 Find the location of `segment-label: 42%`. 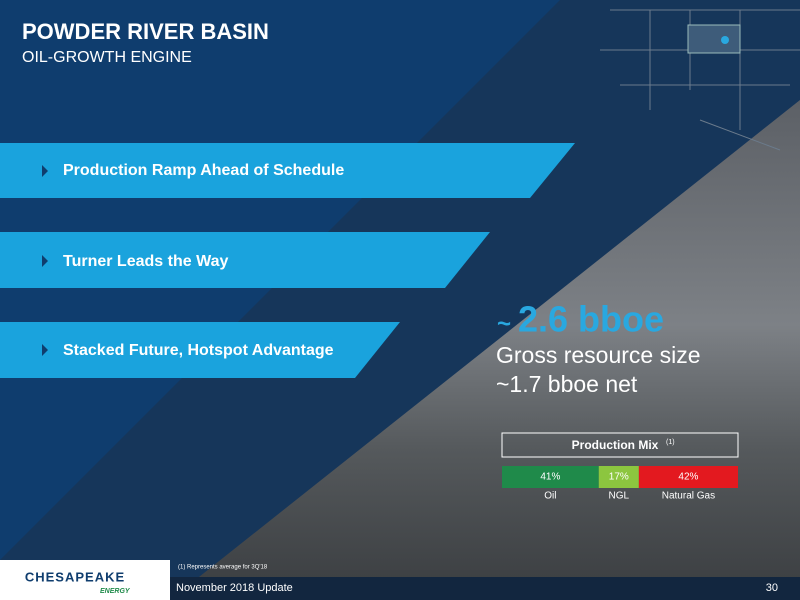

segment-label: 42% is located at coordinates (688, 477).